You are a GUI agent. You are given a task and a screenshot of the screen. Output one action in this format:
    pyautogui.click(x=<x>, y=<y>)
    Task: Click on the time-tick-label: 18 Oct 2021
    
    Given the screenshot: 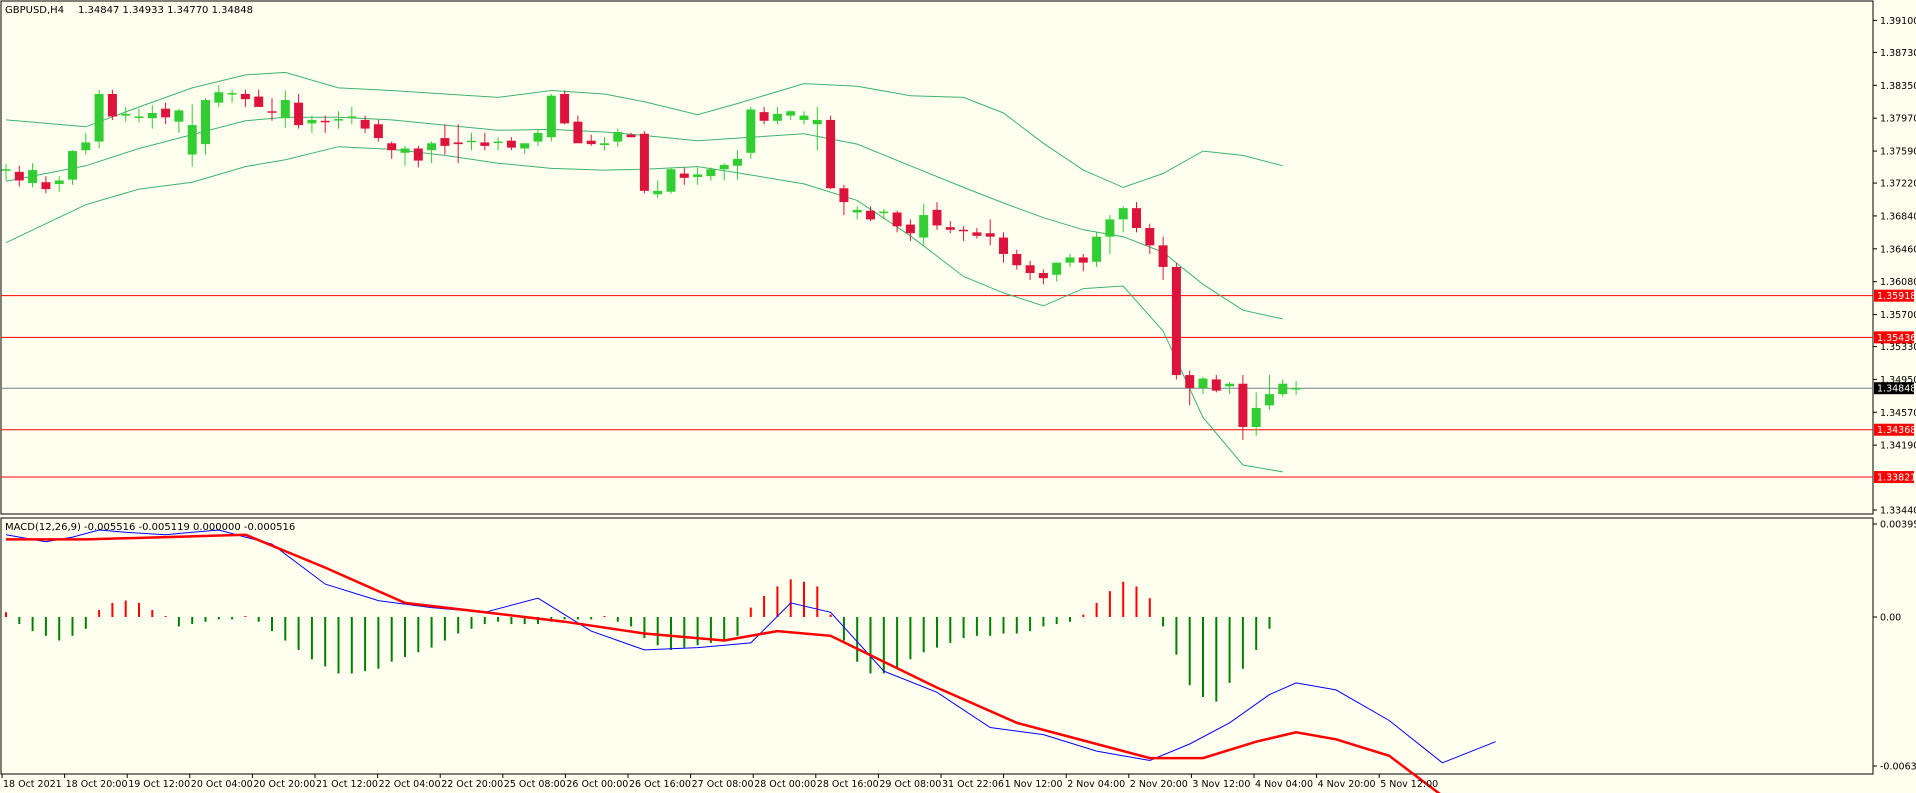 What is the action you would take?
    pyautogui.click(x=32, y=784)
    